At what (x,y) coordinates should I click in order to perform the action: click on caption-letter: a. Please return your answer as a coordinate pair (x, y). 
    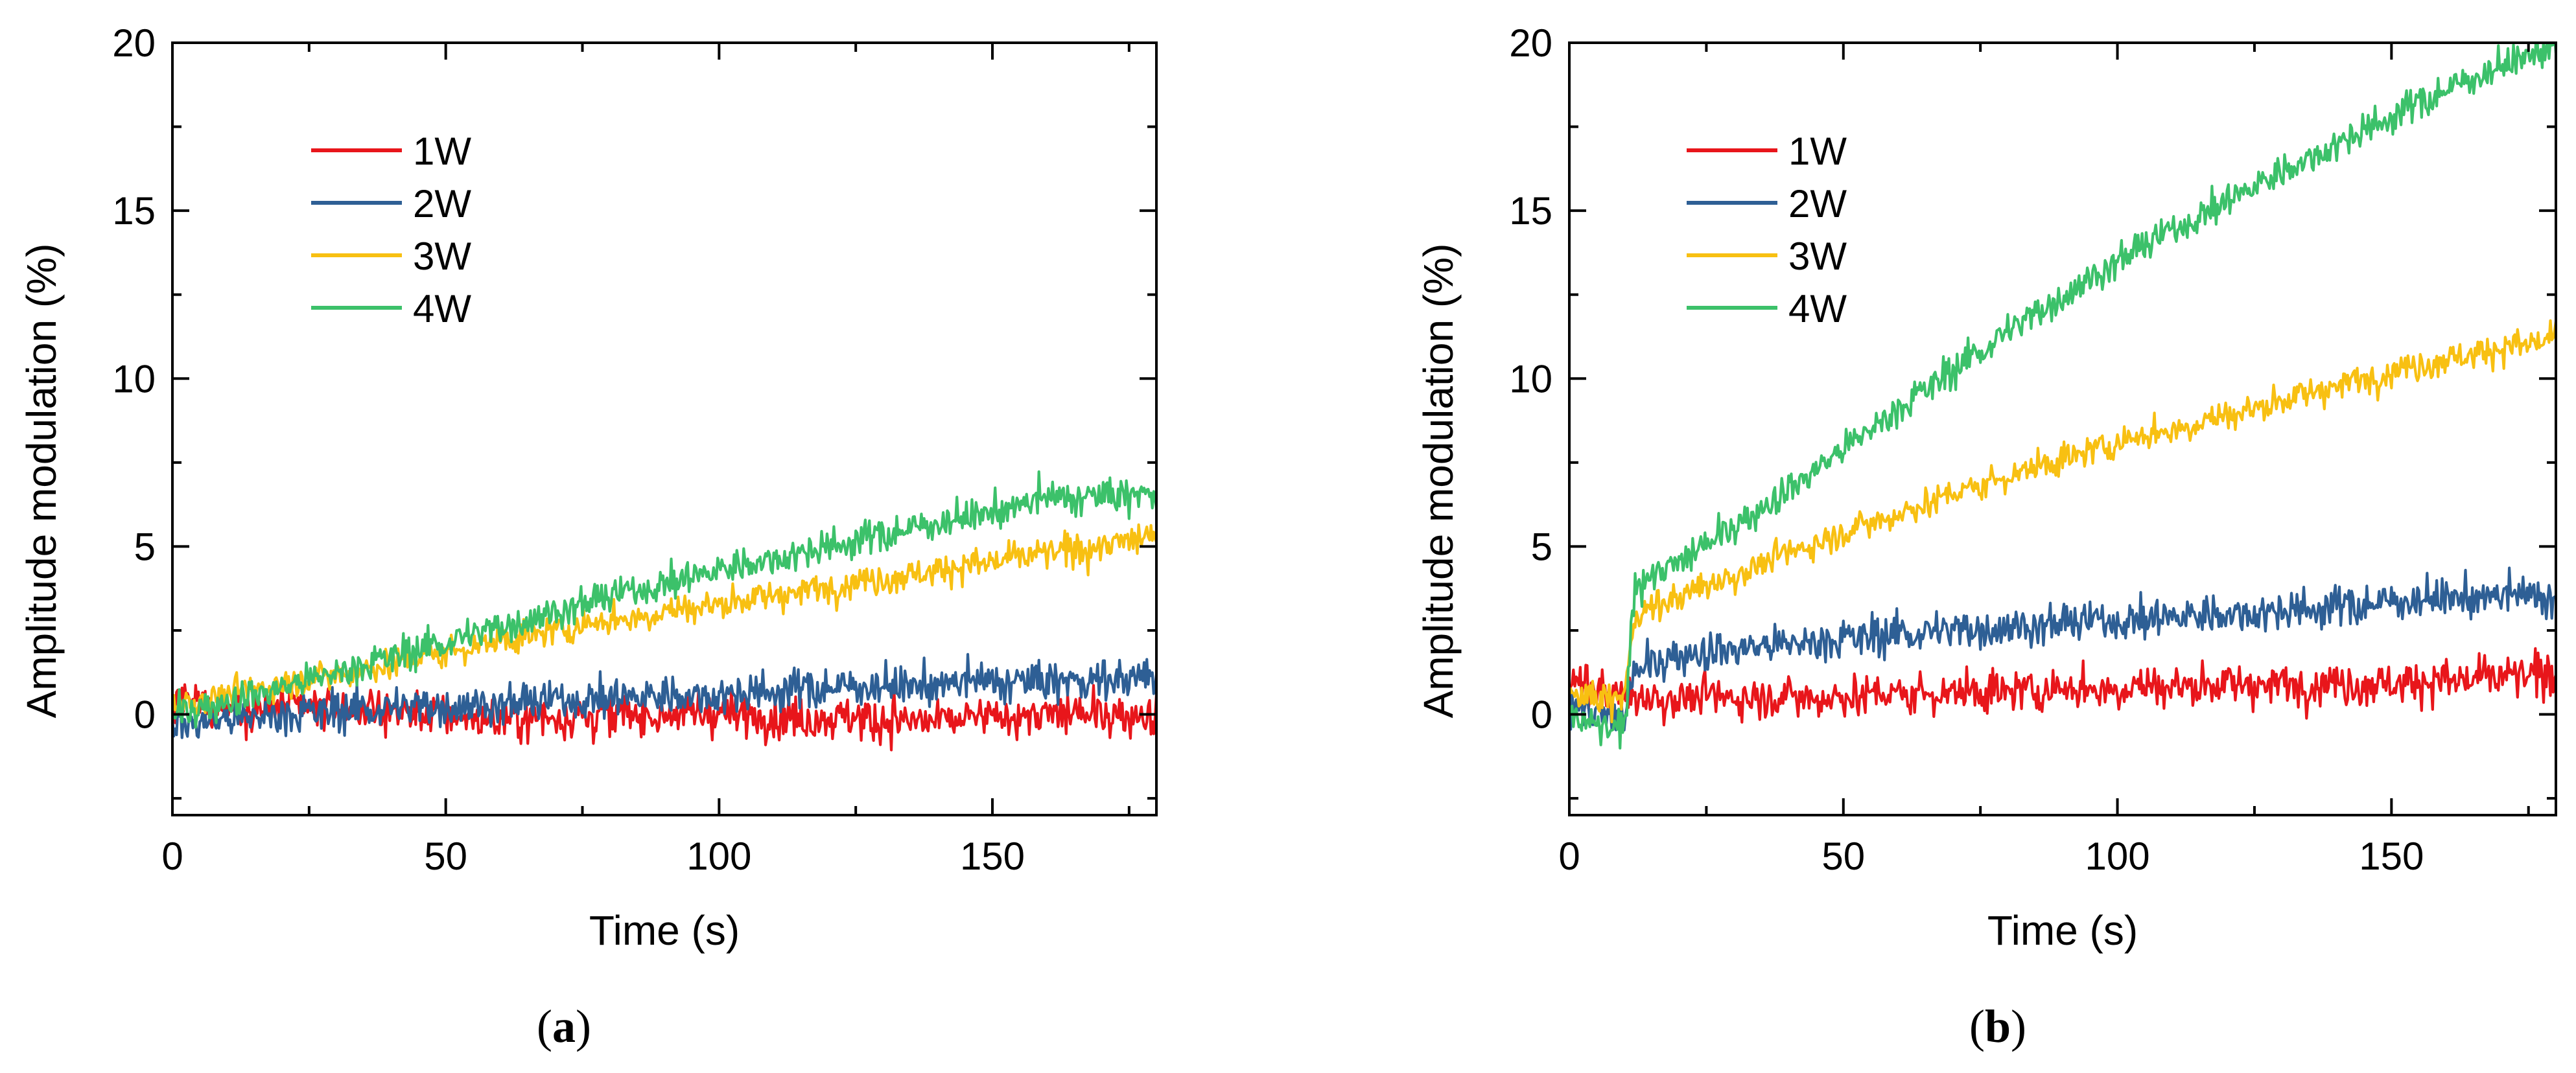
    Looking at the image, I should click on (564, 1026).